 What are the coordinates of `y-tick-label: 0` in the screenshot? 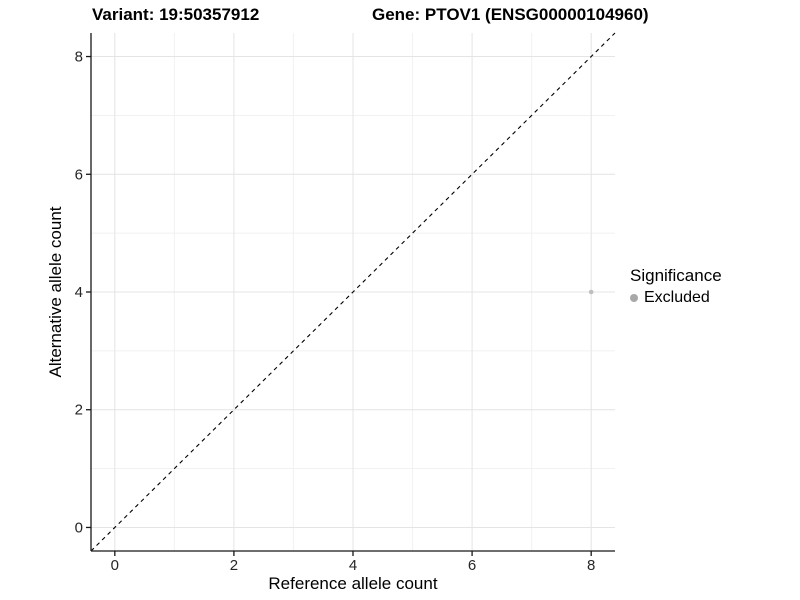 It's located at (79, 527).